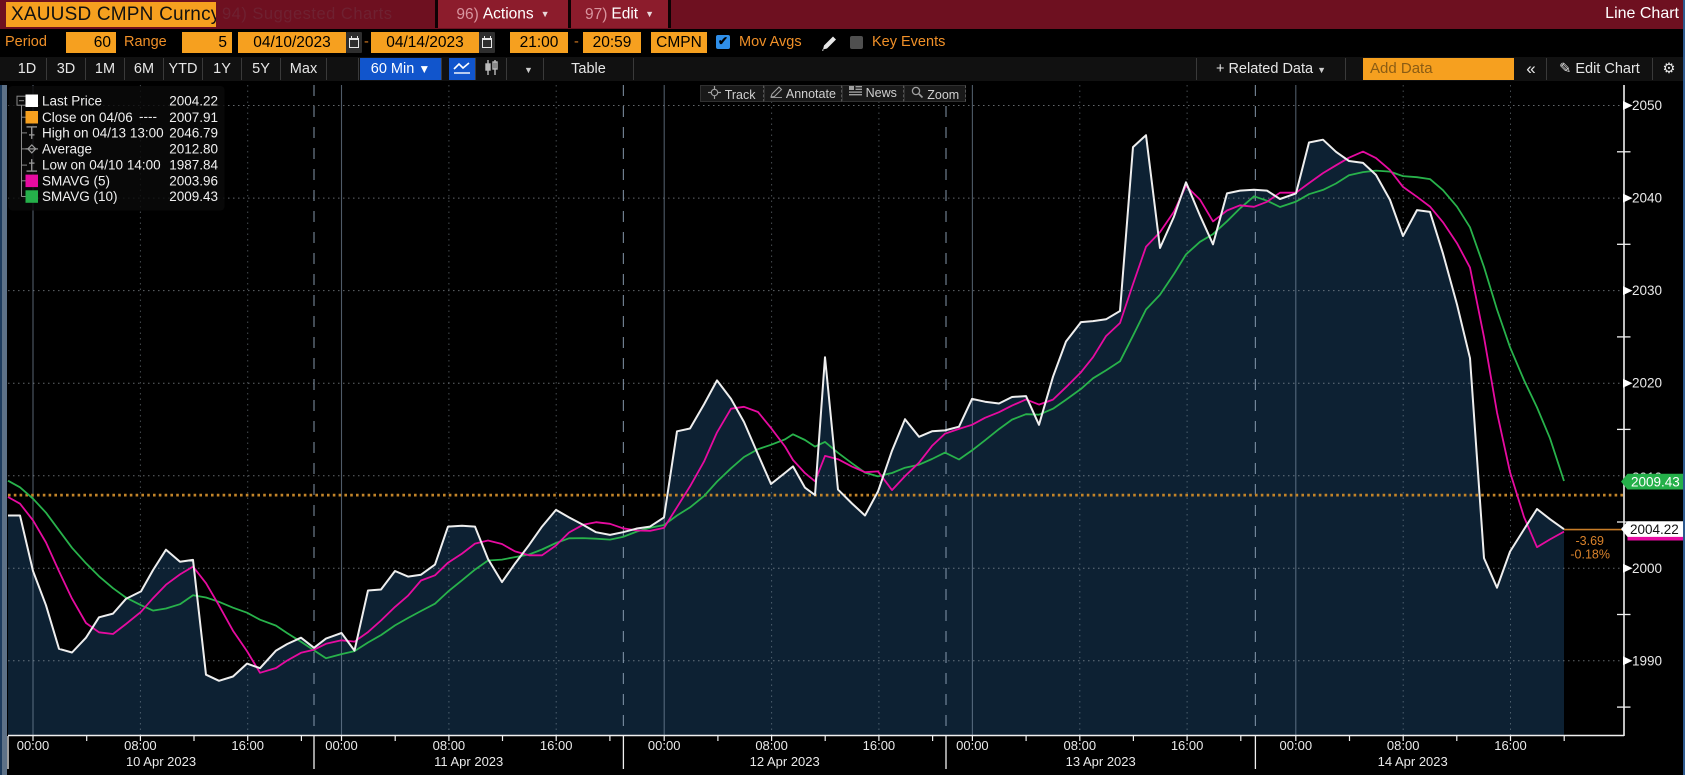  What do you see at coordinates (193, 180) in the screenshot?
I see `svg-text: 2003.96` at bounding box center [193, 180].